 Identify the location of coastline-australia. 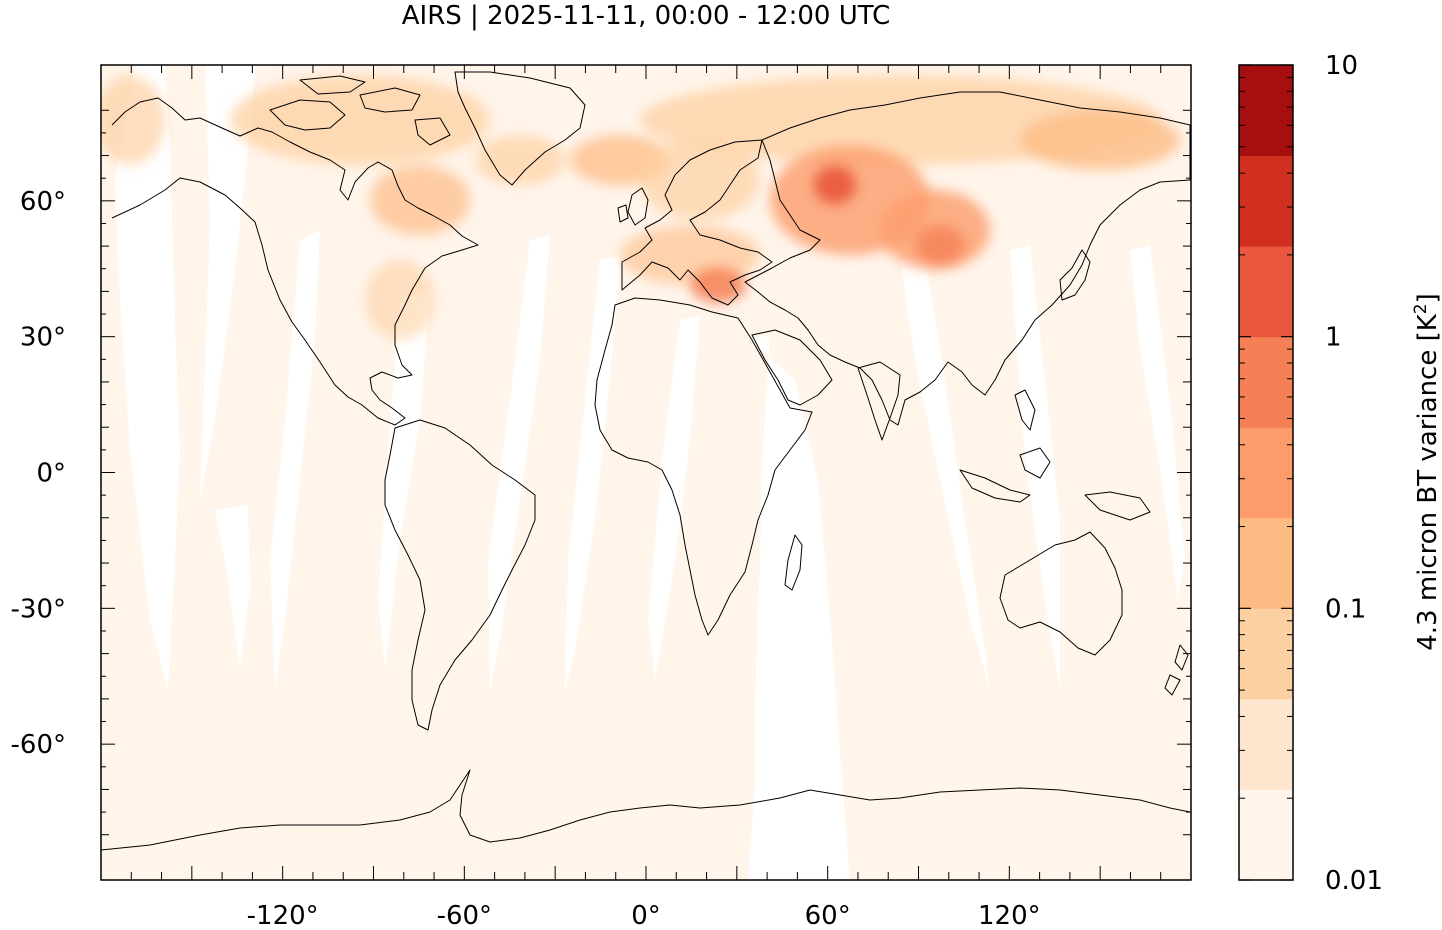
(1061, 593).